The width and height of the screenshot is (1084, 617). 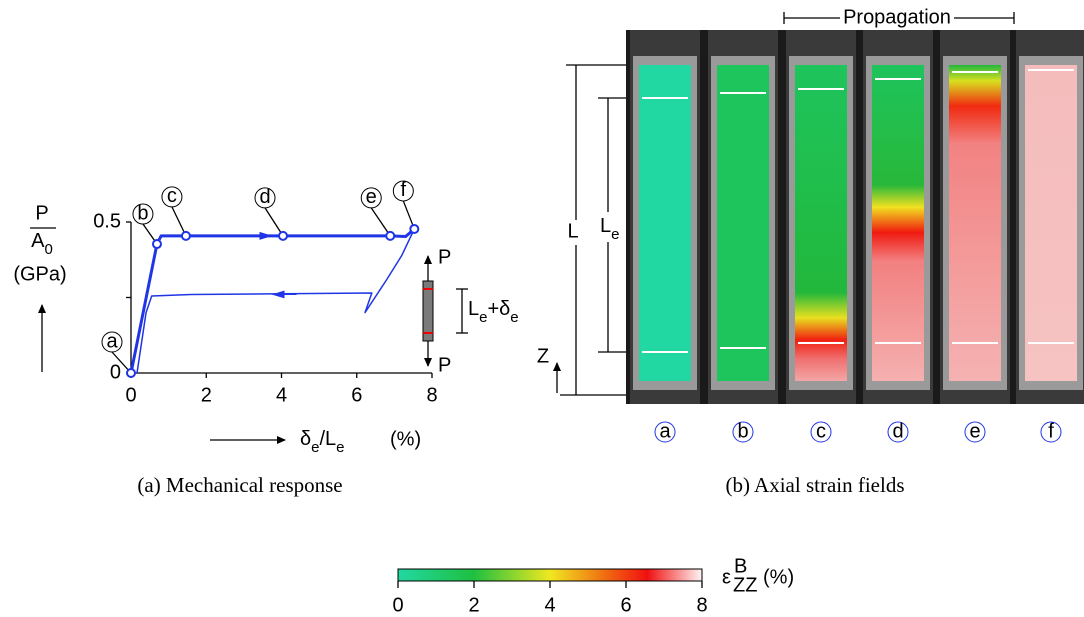 I want to click on colorbar-tick-label: 6, so click(x=625, y=605).